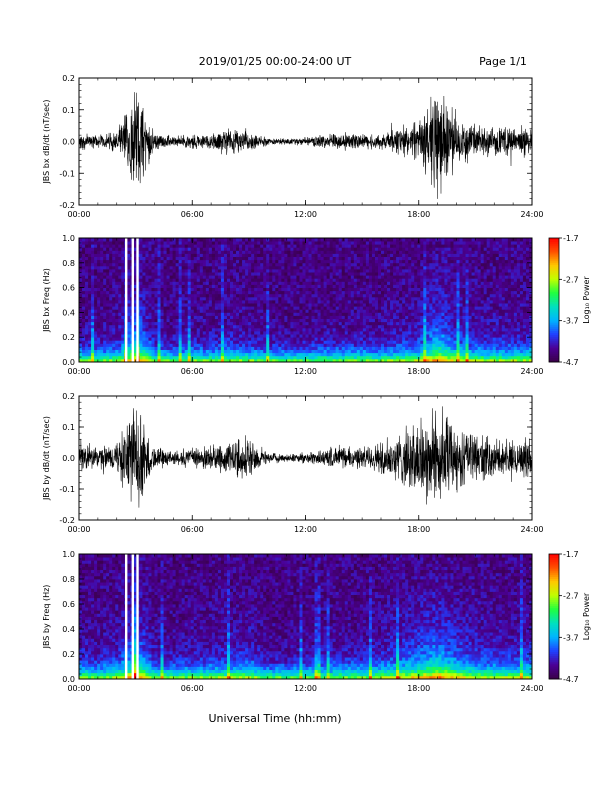 This screenshot has width=612, height=792. What do you see at coordinates (569, 300) in the screenshot?
I see `bx-colorbar: -1.7 -2.7 -3.7 -4.7 Log₁₀ Power` at bounding box center [569, 300].